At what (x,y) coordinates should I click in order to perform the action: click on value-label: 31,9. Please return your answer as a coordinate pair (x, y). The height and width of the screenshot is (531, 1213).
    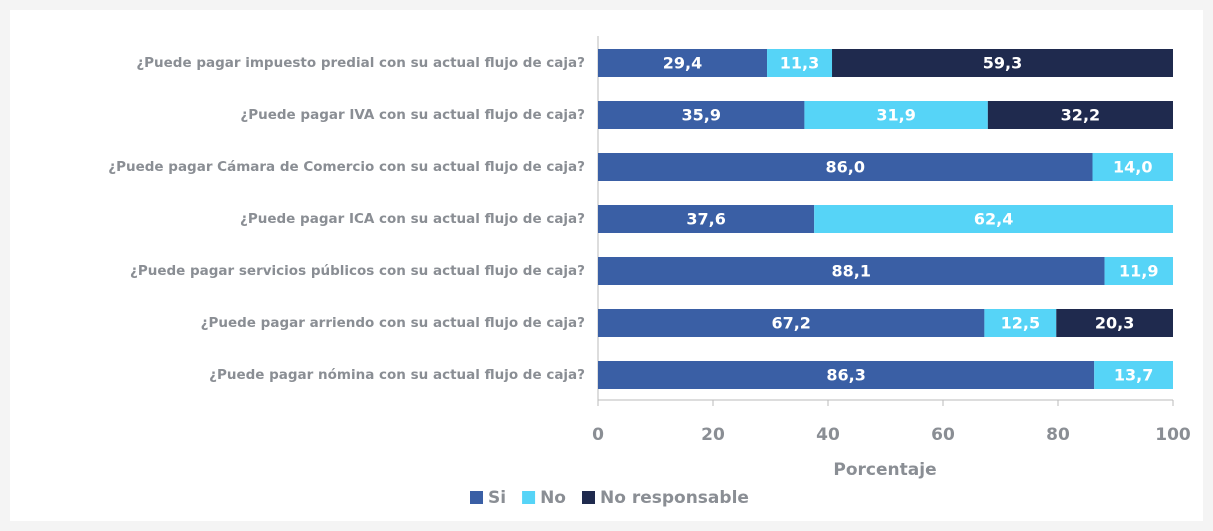
    Looking at the image, I should click on (895, 115).